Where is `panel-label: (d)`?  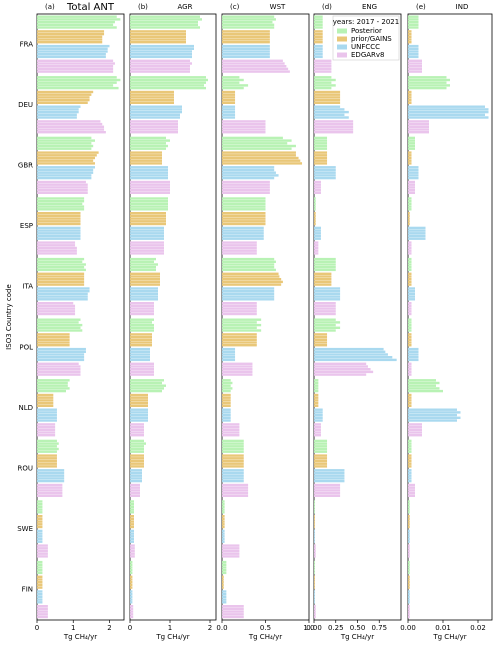
panel-label: (d) is located at coordinates (327, 7).